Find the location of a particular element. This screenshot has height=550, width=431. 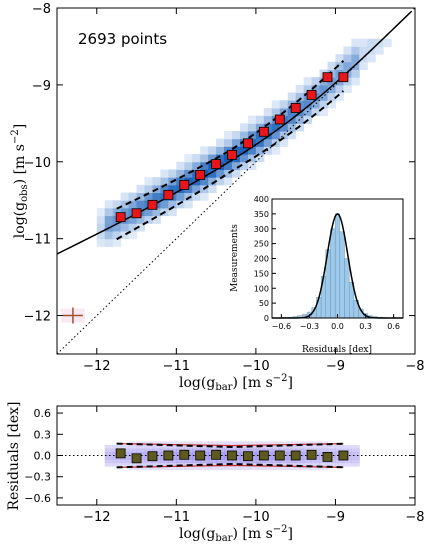

inset-y-tick-label: 250 is located at coordinates (261, 244).